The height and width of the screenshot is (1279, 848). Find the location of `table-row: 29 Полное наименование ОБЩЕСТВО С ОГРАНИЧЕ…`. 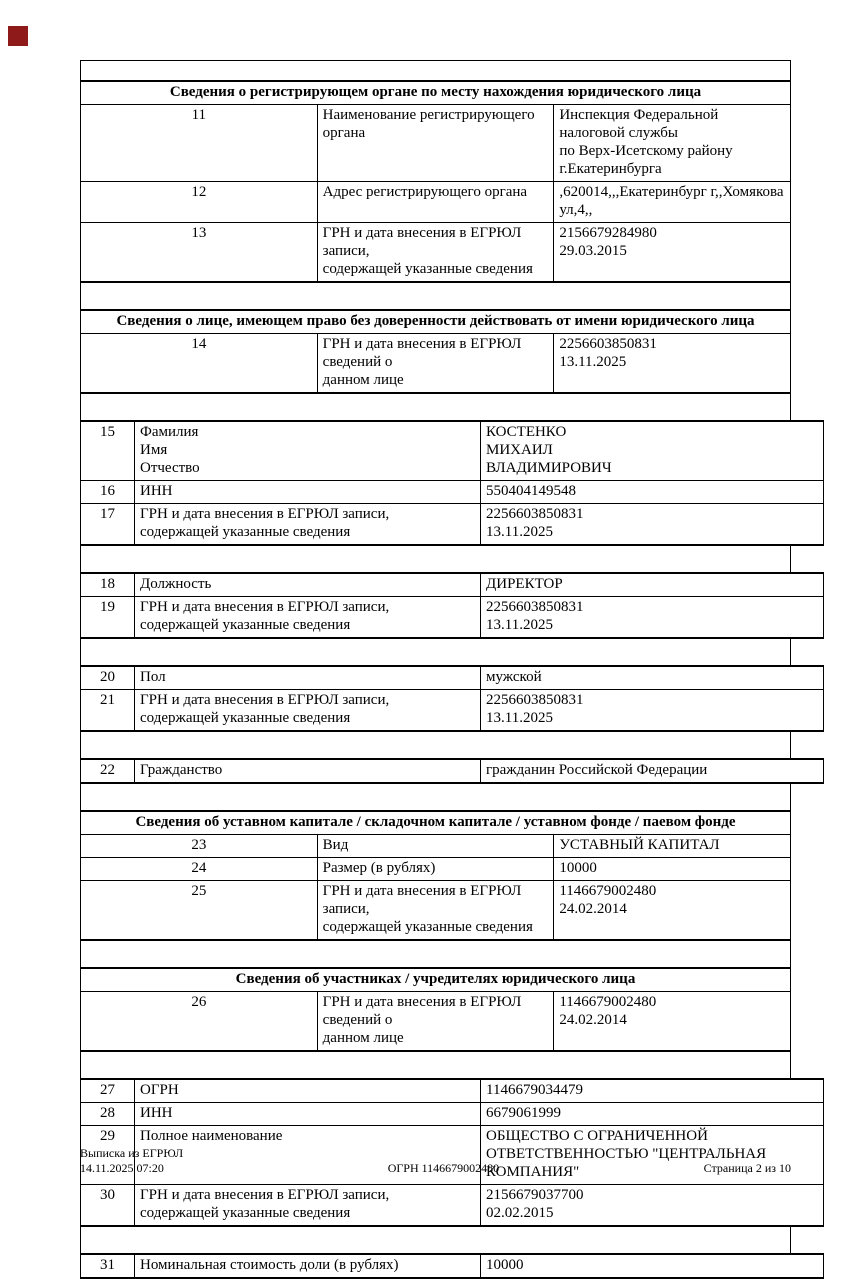

table-row: 29 Полное наименование ОБЩЕСТВО С ОГРАНИЧЕ… is located at coordinates (452, 1155).